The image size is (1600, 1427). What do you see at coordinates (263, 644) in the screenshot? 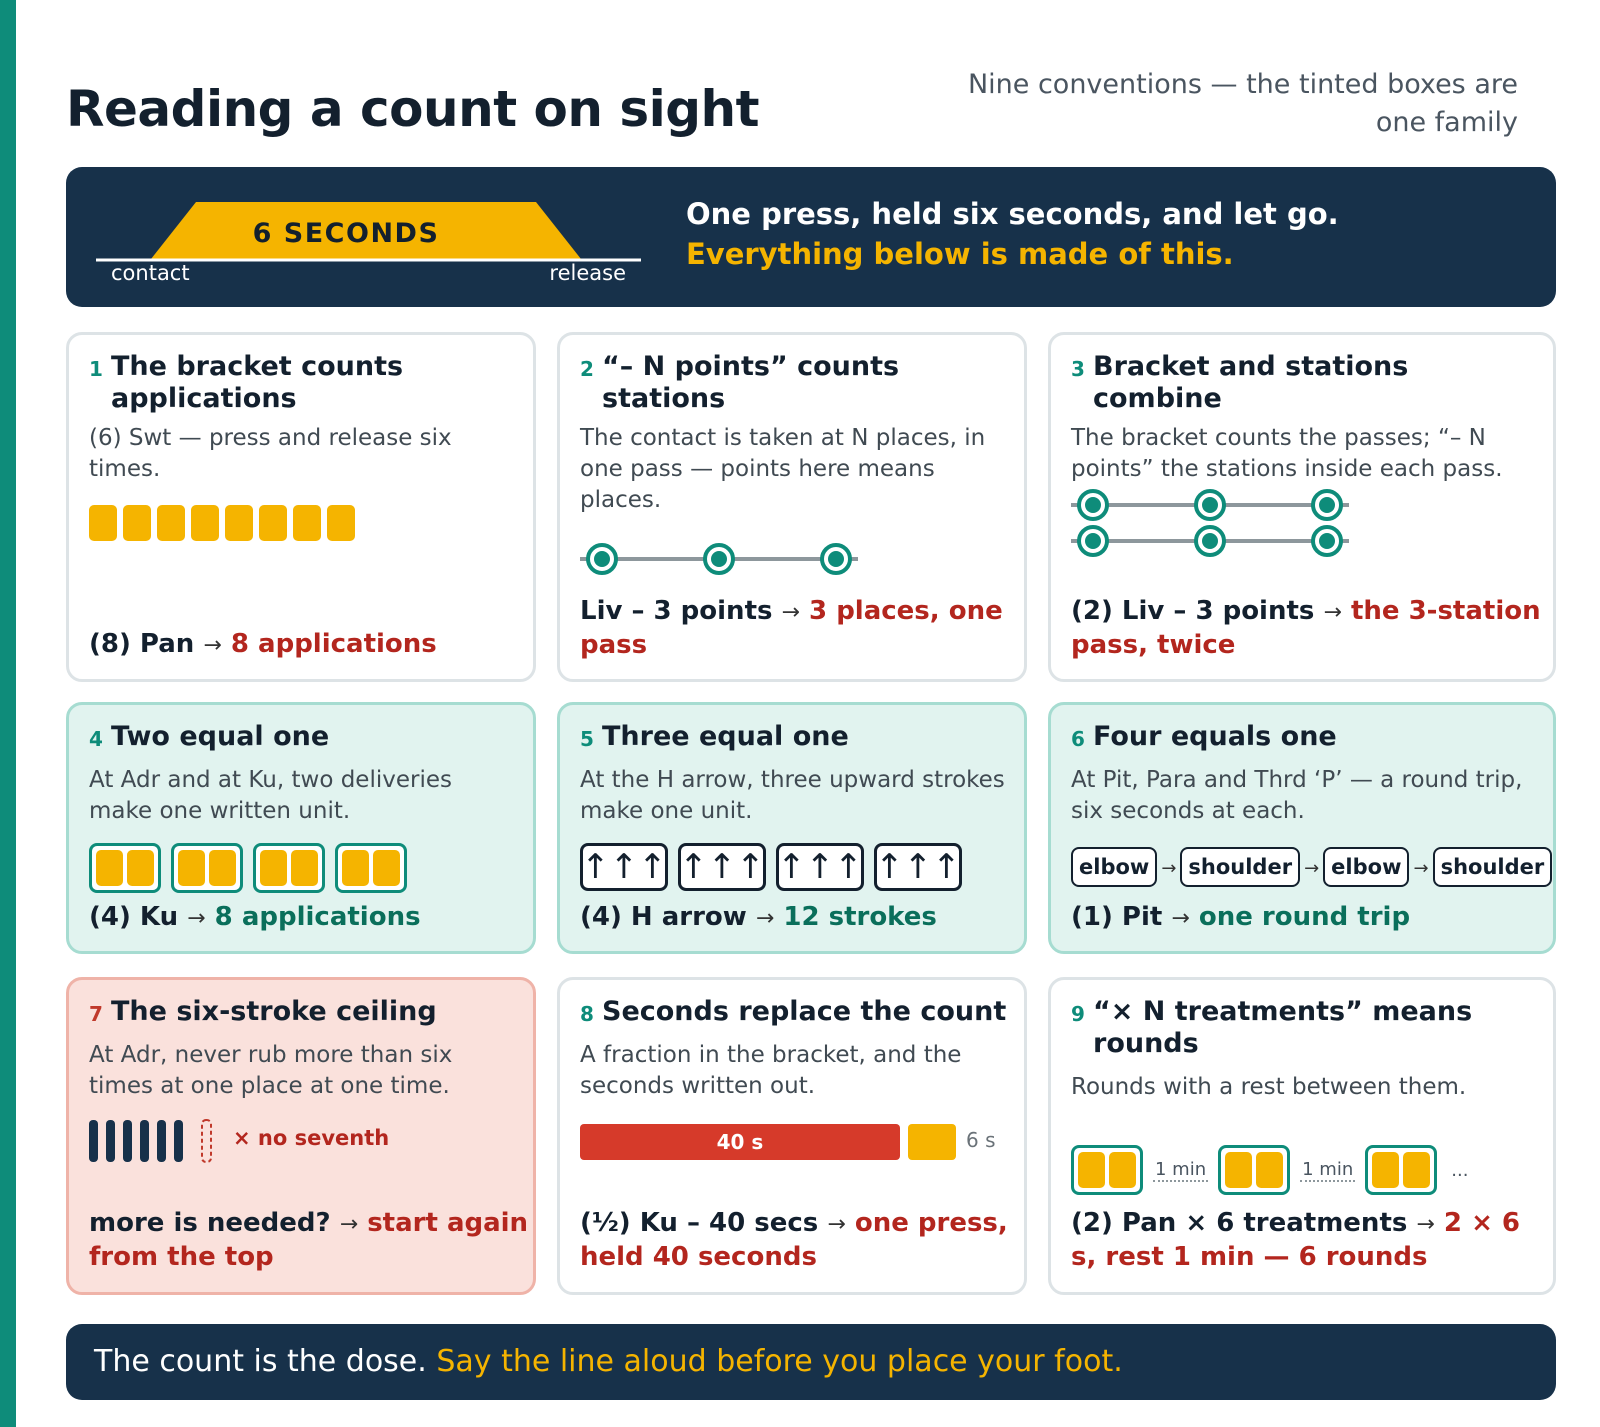
I see `card-example: (8) Pan → 8 applications` at bounding box center [263, 644].